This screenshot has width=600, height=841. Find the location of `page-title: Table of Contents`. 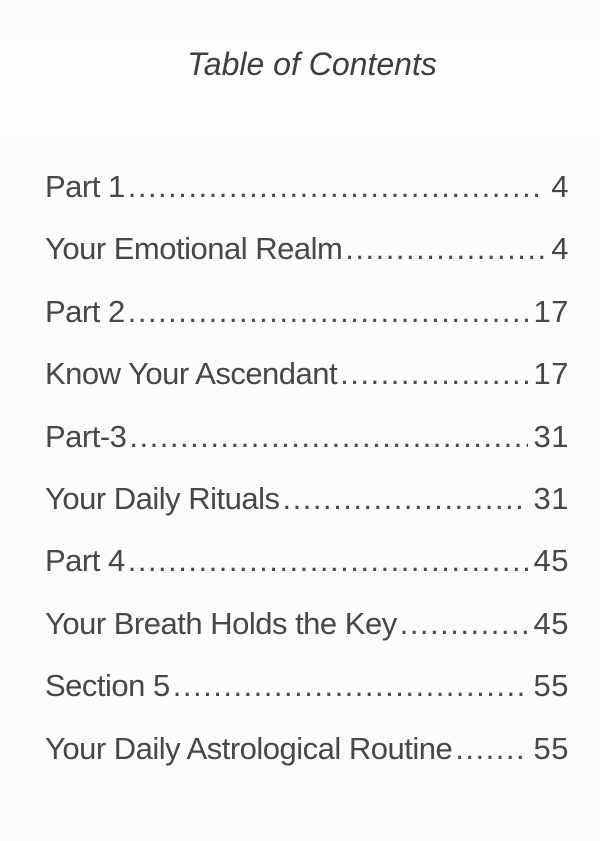

page-title: Table of Contents is located at coordinates (312, 64).